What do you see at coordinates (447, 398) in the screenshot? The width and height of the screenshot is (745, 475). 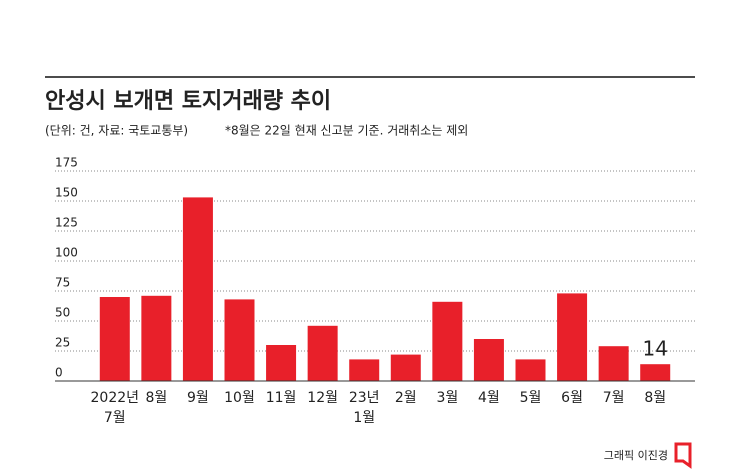 I see `x-tick-label: 3월` at bounding box center [447, 398].